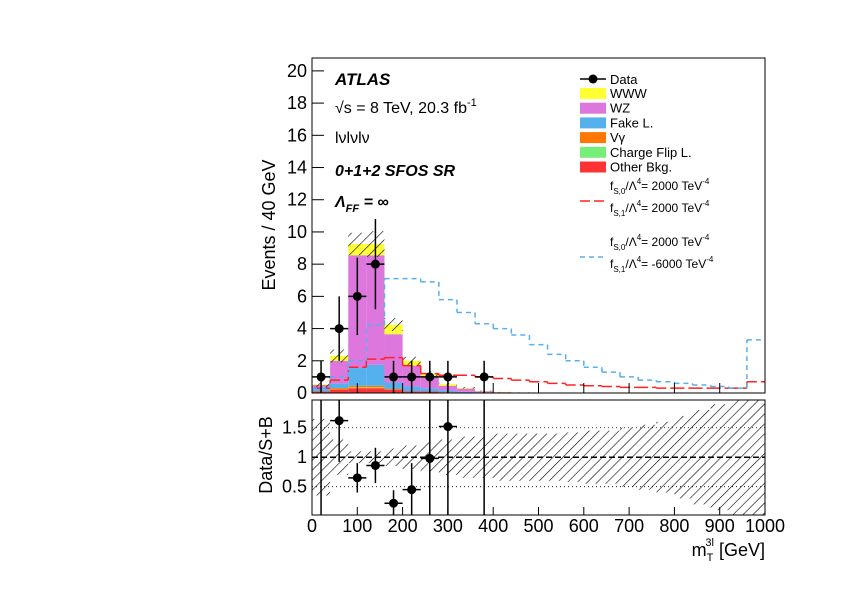 The width and height of the screenshot is (842, 595). I want to click on cutoff: ΛFF = ∞, so click(361, 204).